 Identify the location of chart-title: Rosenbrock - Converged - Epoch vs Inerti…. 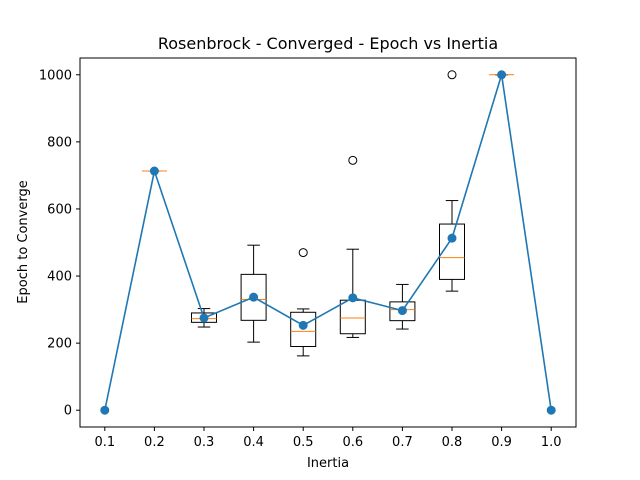
(328, 43).